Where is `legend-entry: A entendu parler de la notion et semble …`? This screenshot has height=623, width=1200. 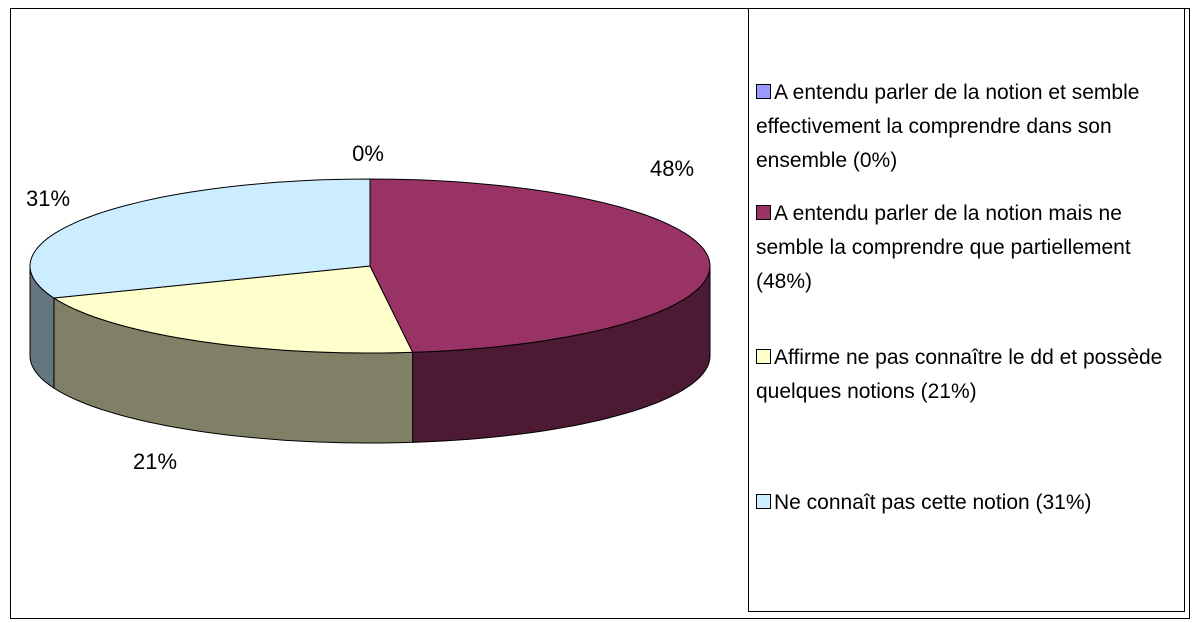 legend-entry: A entendu parler de la notion et semble … is located at coordinates (966, 127).